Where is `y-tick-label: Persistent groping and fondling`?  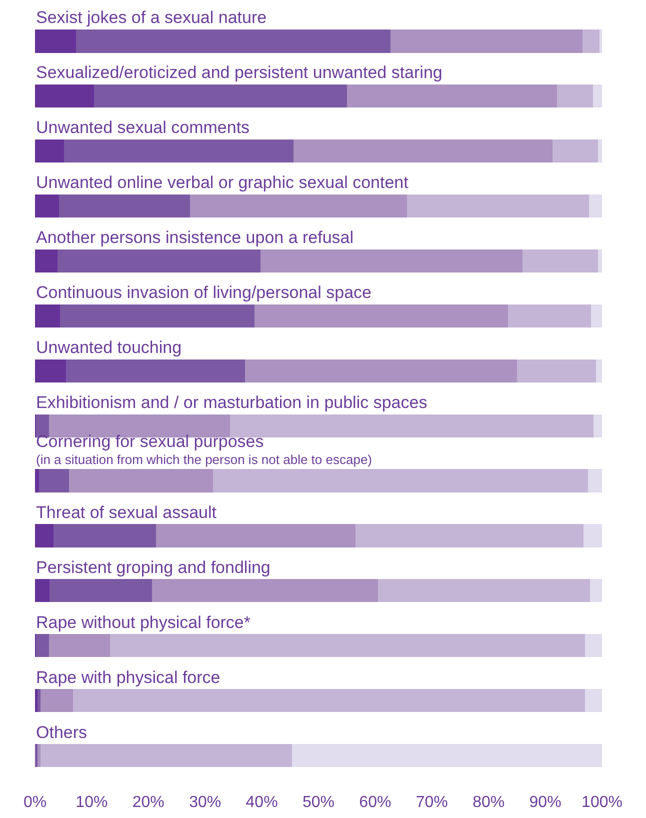 y-tick-label: Persistent groping and fondling is located at coordinates (153, 567).